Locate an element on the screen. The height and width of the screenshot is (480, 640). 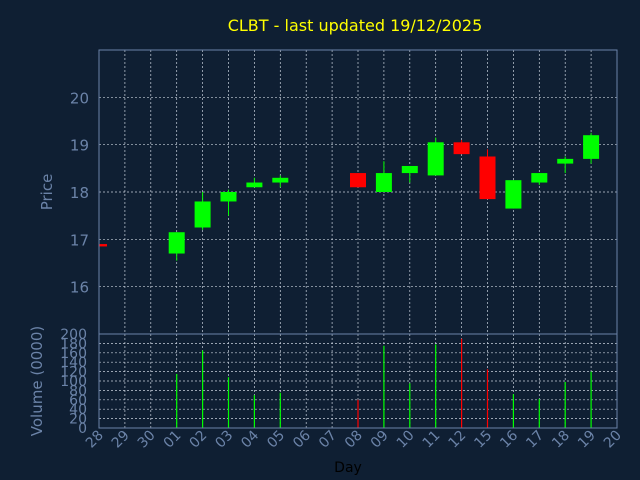
price-tick-label: 16 is located at coordinates (79, 288).